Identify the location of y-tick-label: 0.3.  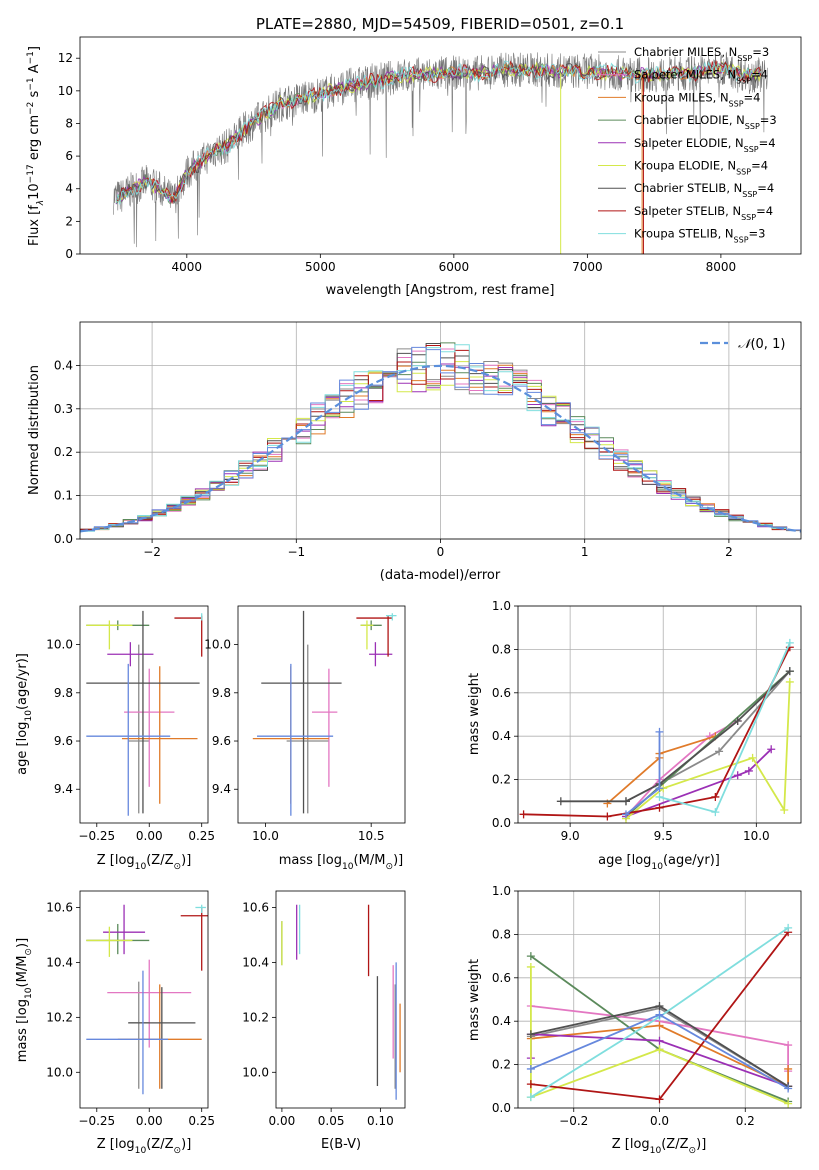
(63, 409).